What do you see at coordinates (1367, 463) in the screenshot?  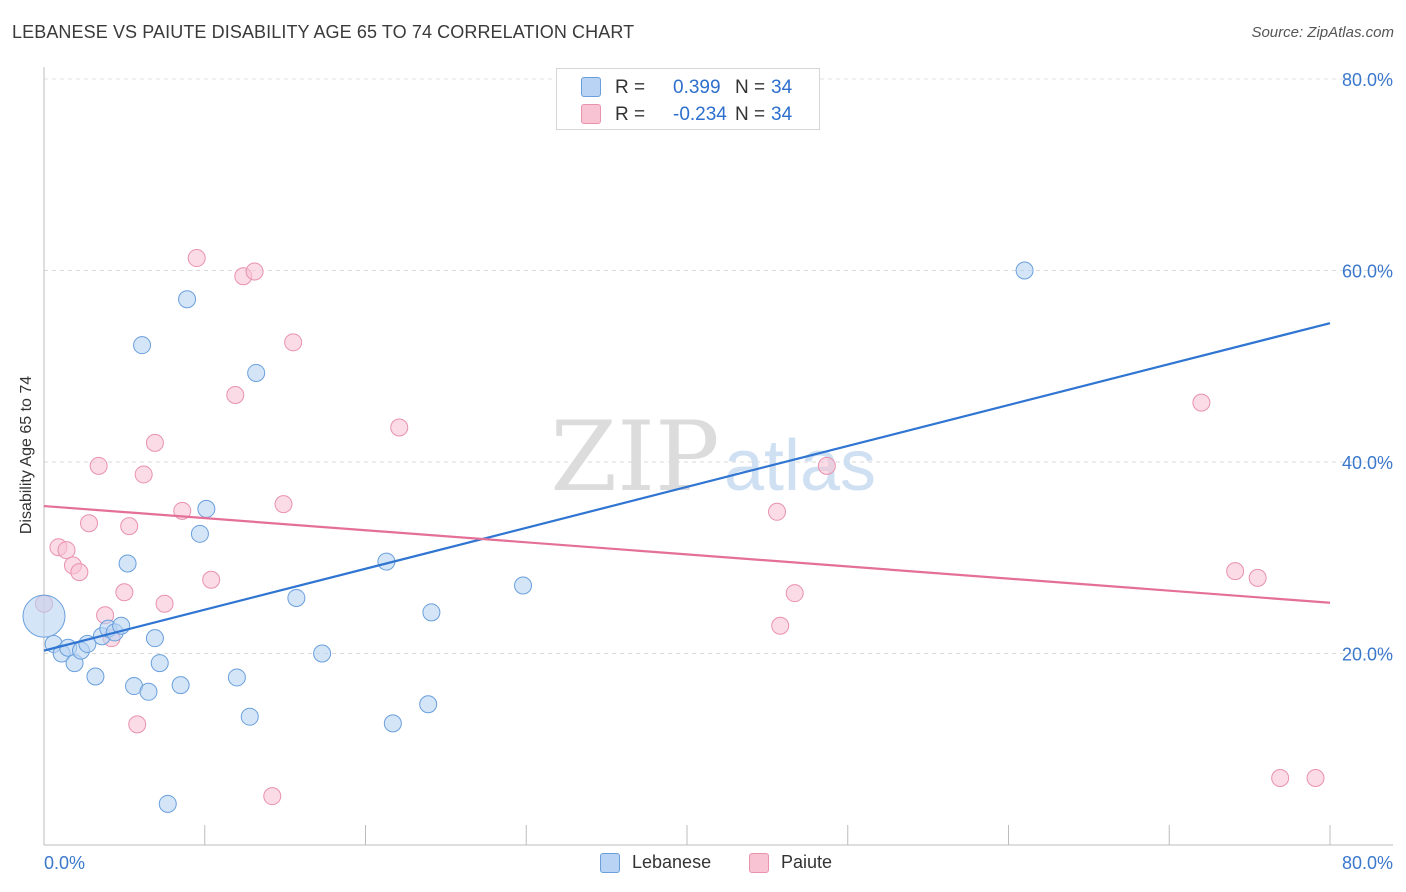 I see `y-tick-label: 40.0%` at bounding box center [1367, 463].